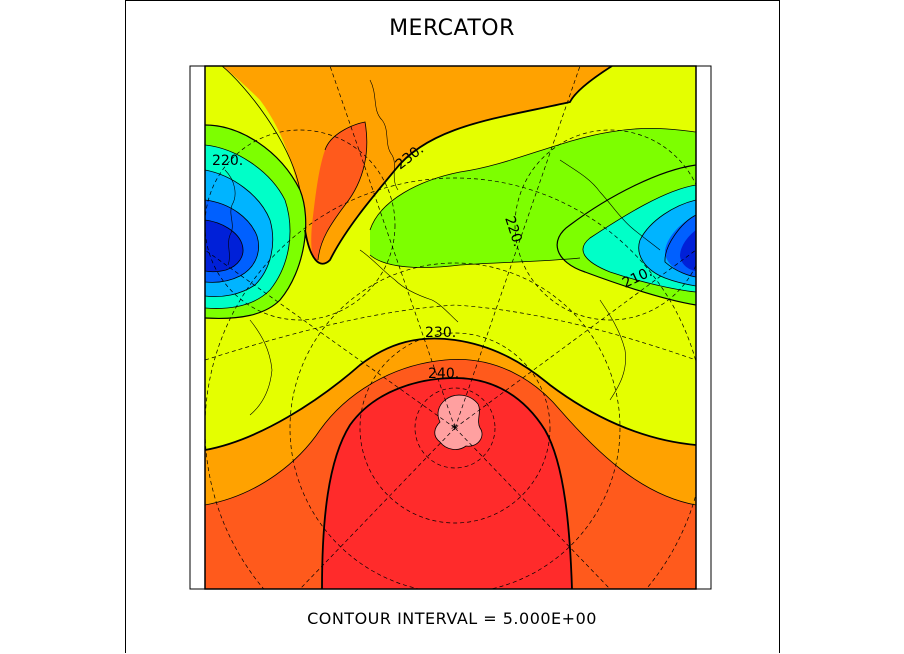  I want to click on fill-navy-east, so click(688, 250).